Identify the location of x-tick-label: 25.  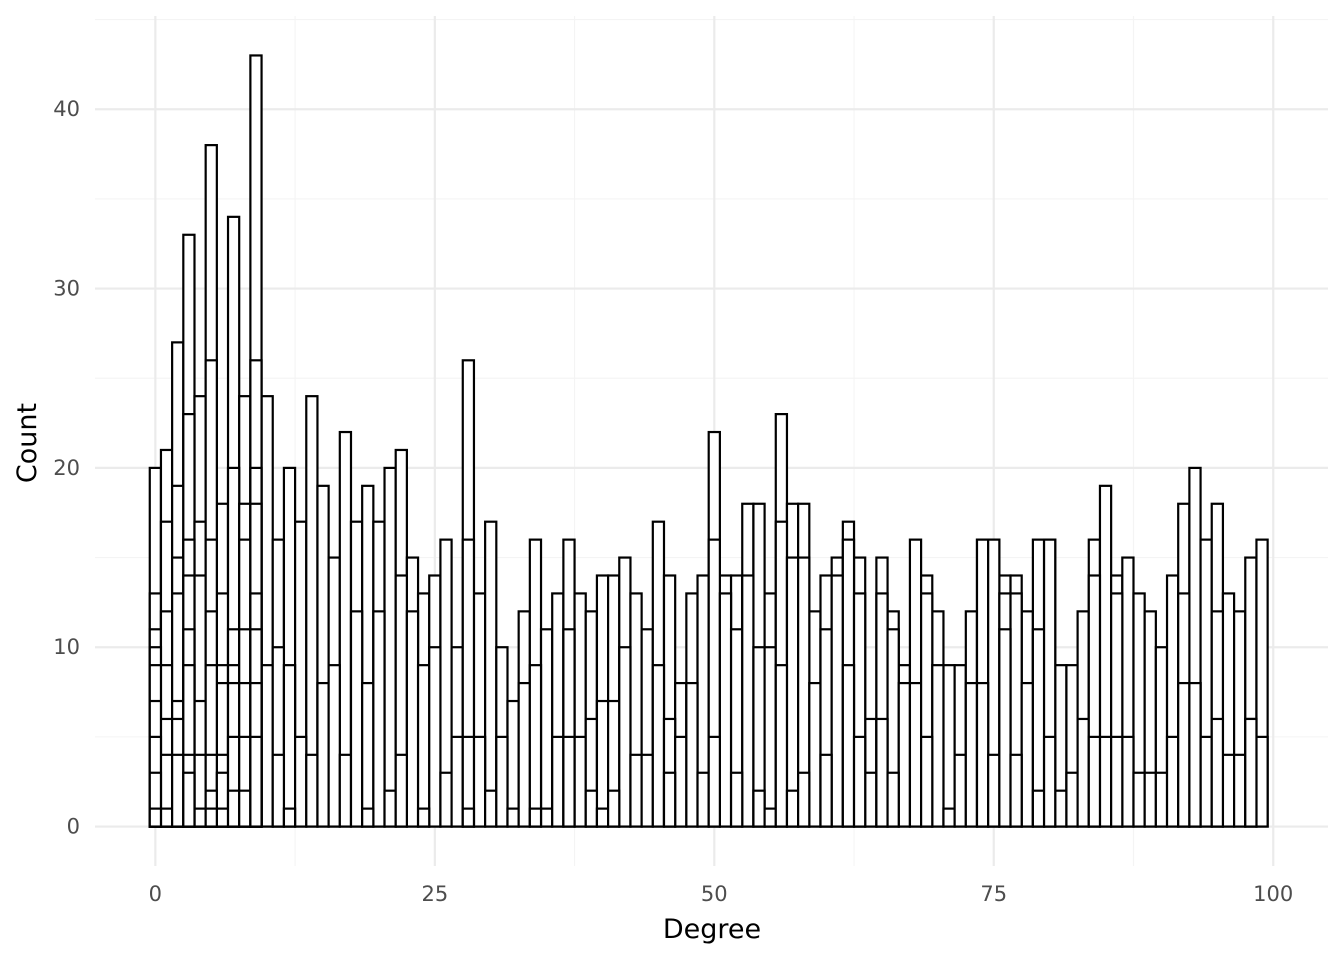
(434, 894).